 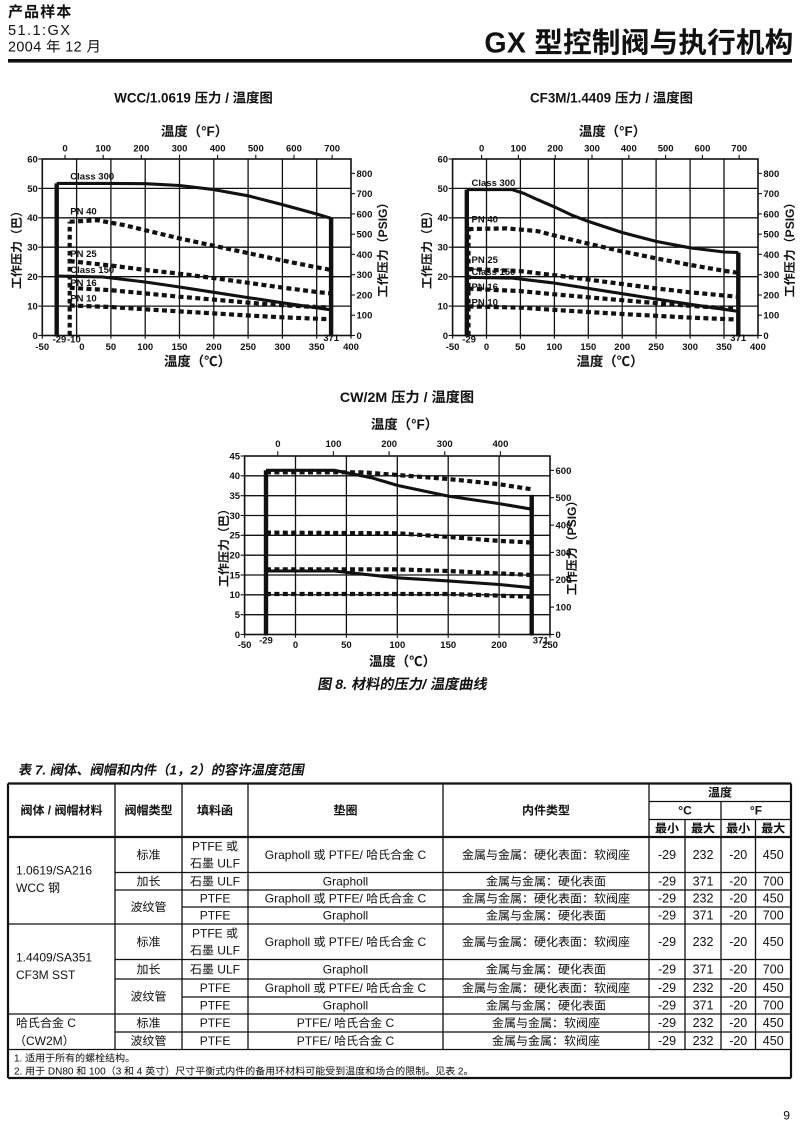 I want to click on svg-text: Class 300, so click(x=92, y=177).